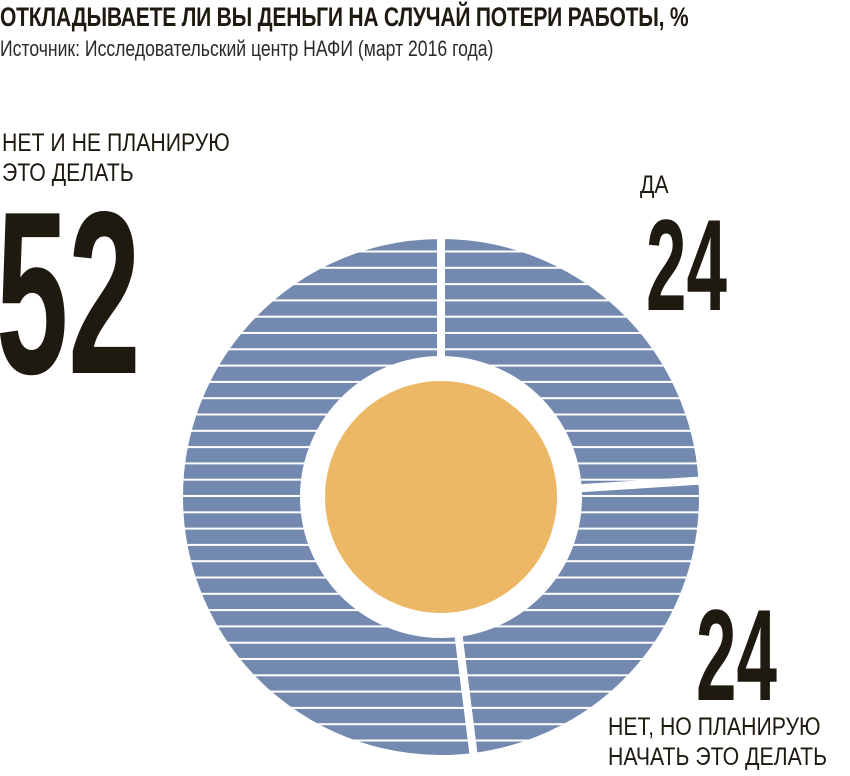  I want to click on label-yes: ДА, so click(654, 185).